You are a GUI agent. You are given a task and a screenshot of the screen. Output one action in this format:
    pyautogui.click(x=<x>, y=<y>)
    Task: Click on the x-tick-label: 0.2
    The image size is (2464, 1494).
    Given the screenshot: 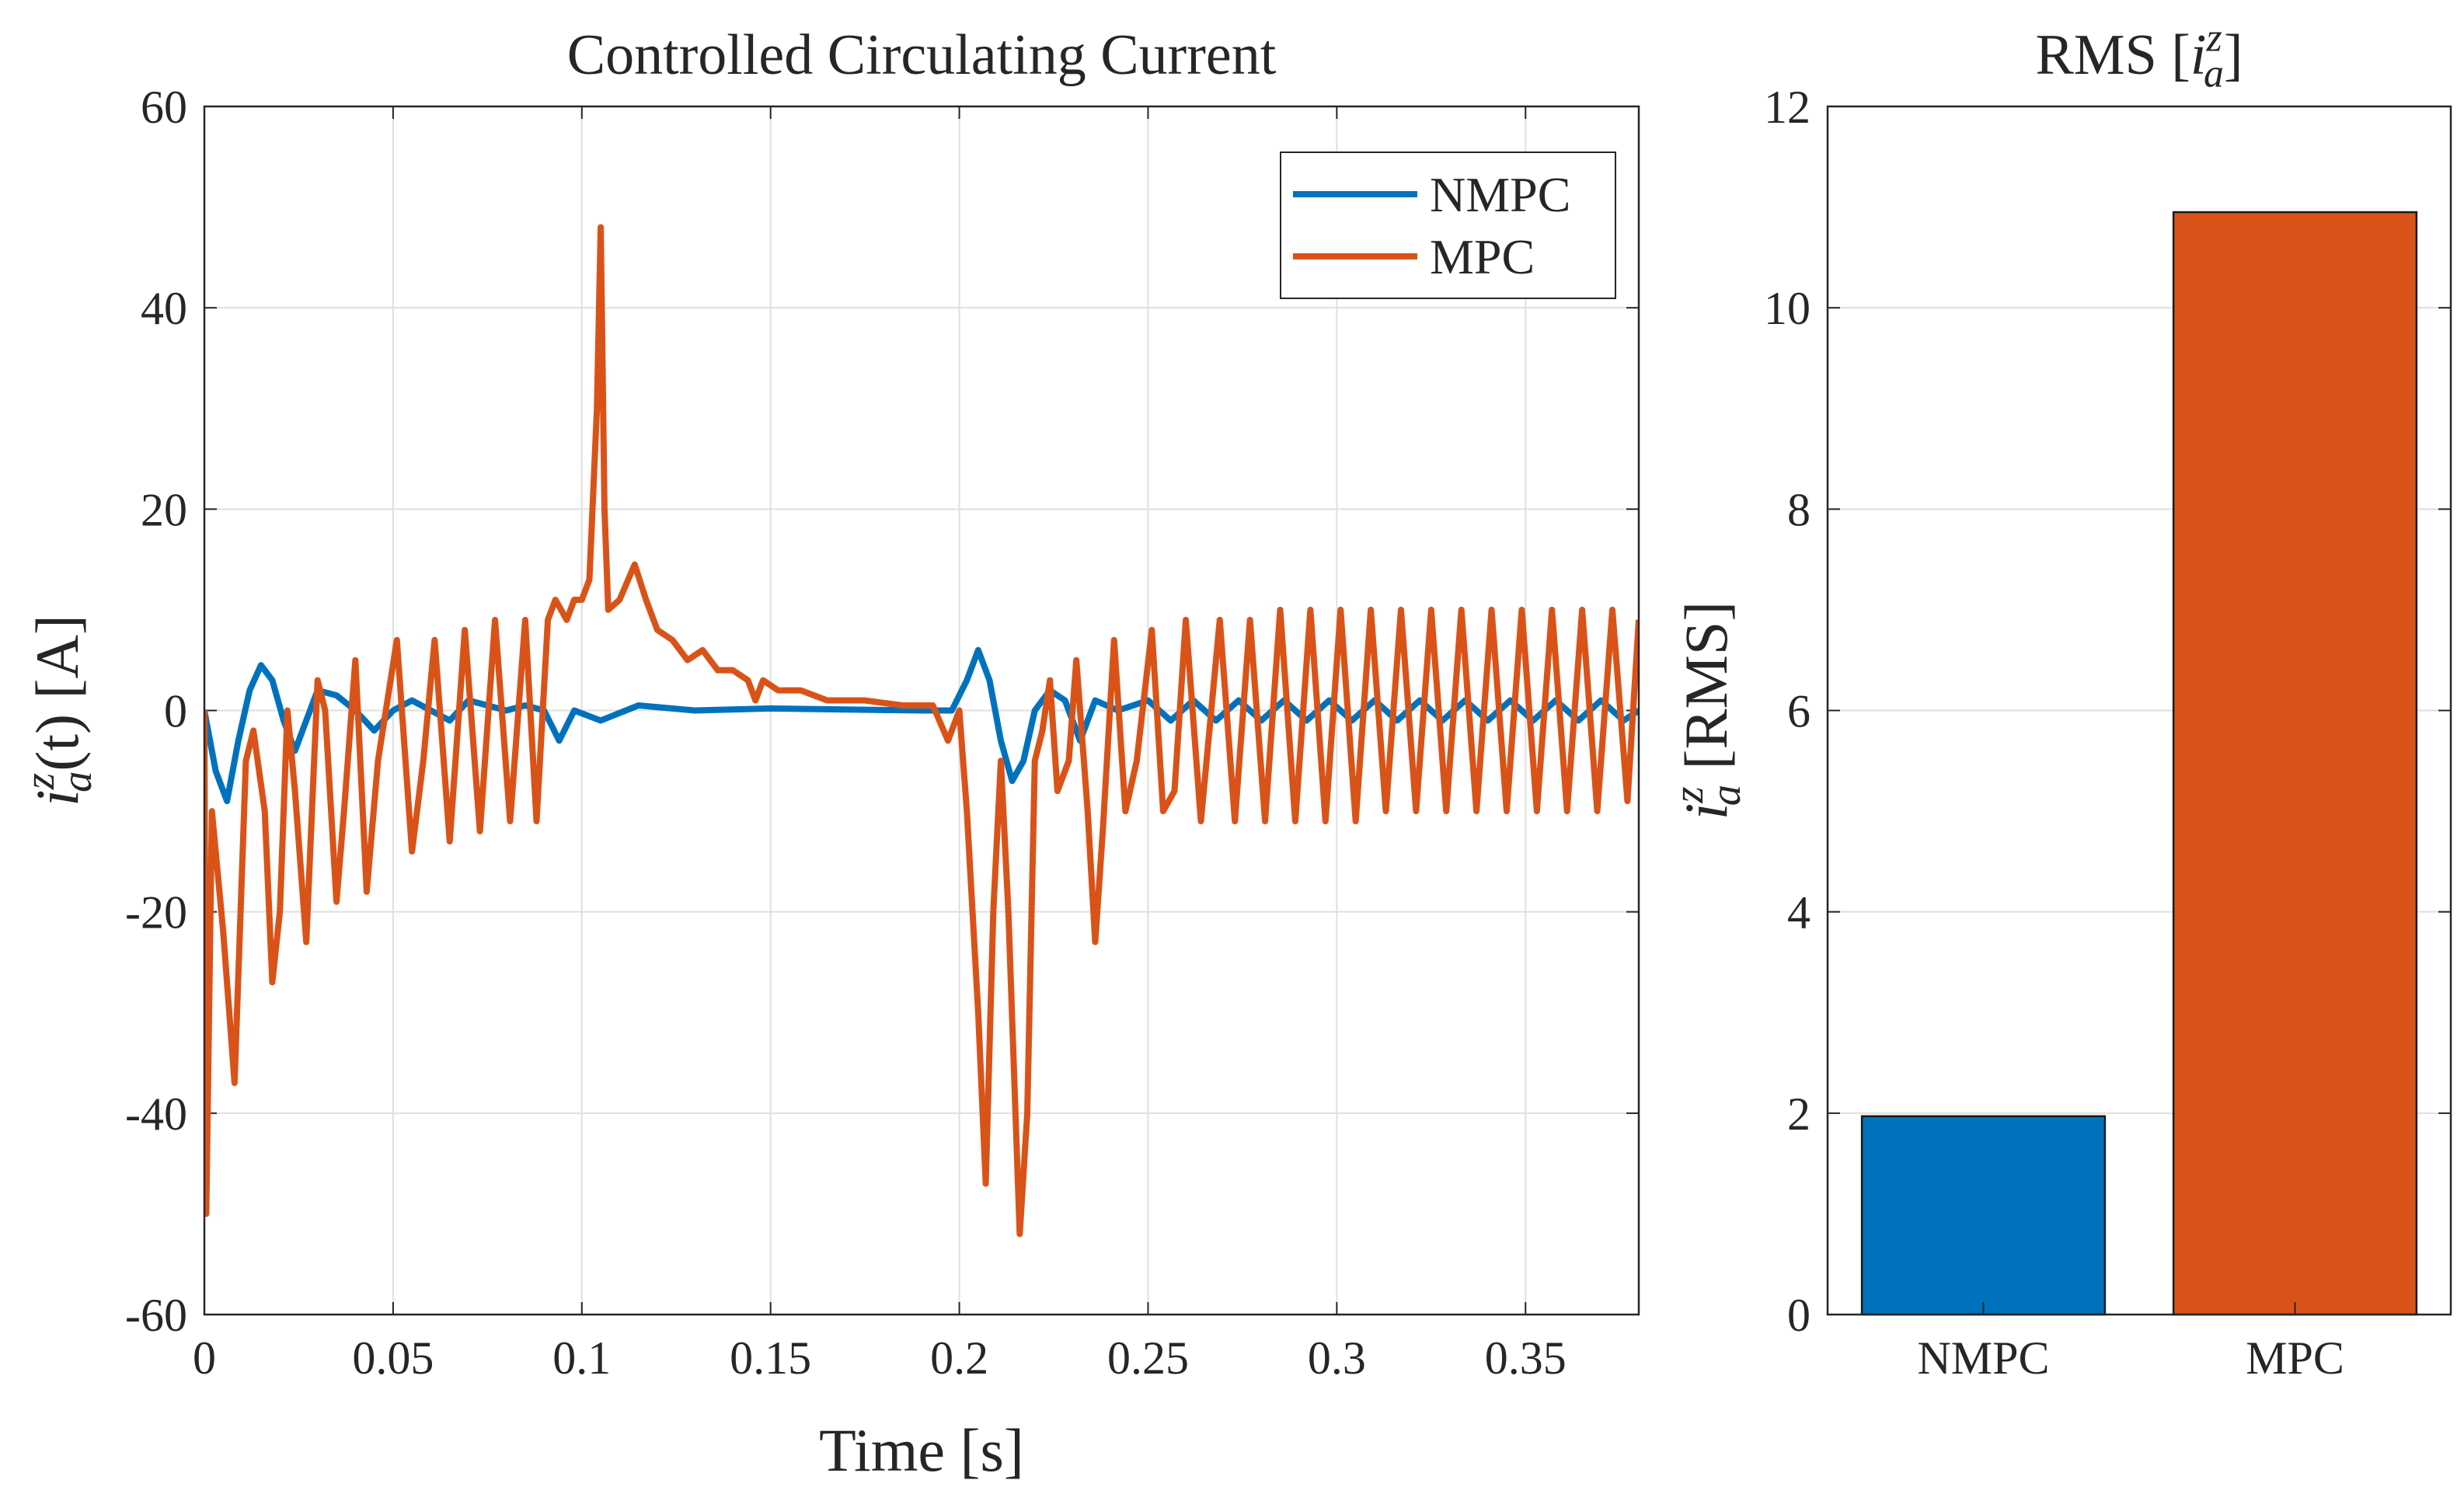 What is the action you would take?
    pyautogui.click(x=959, y=1358)
    